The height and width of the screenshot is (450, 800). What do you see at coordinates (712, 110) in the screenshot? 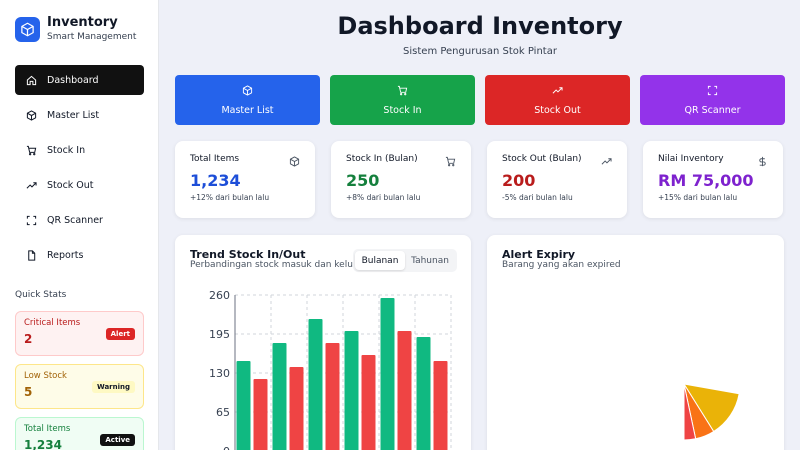
I see `button-label: QR Scanner` at bounding box center [712, 110].